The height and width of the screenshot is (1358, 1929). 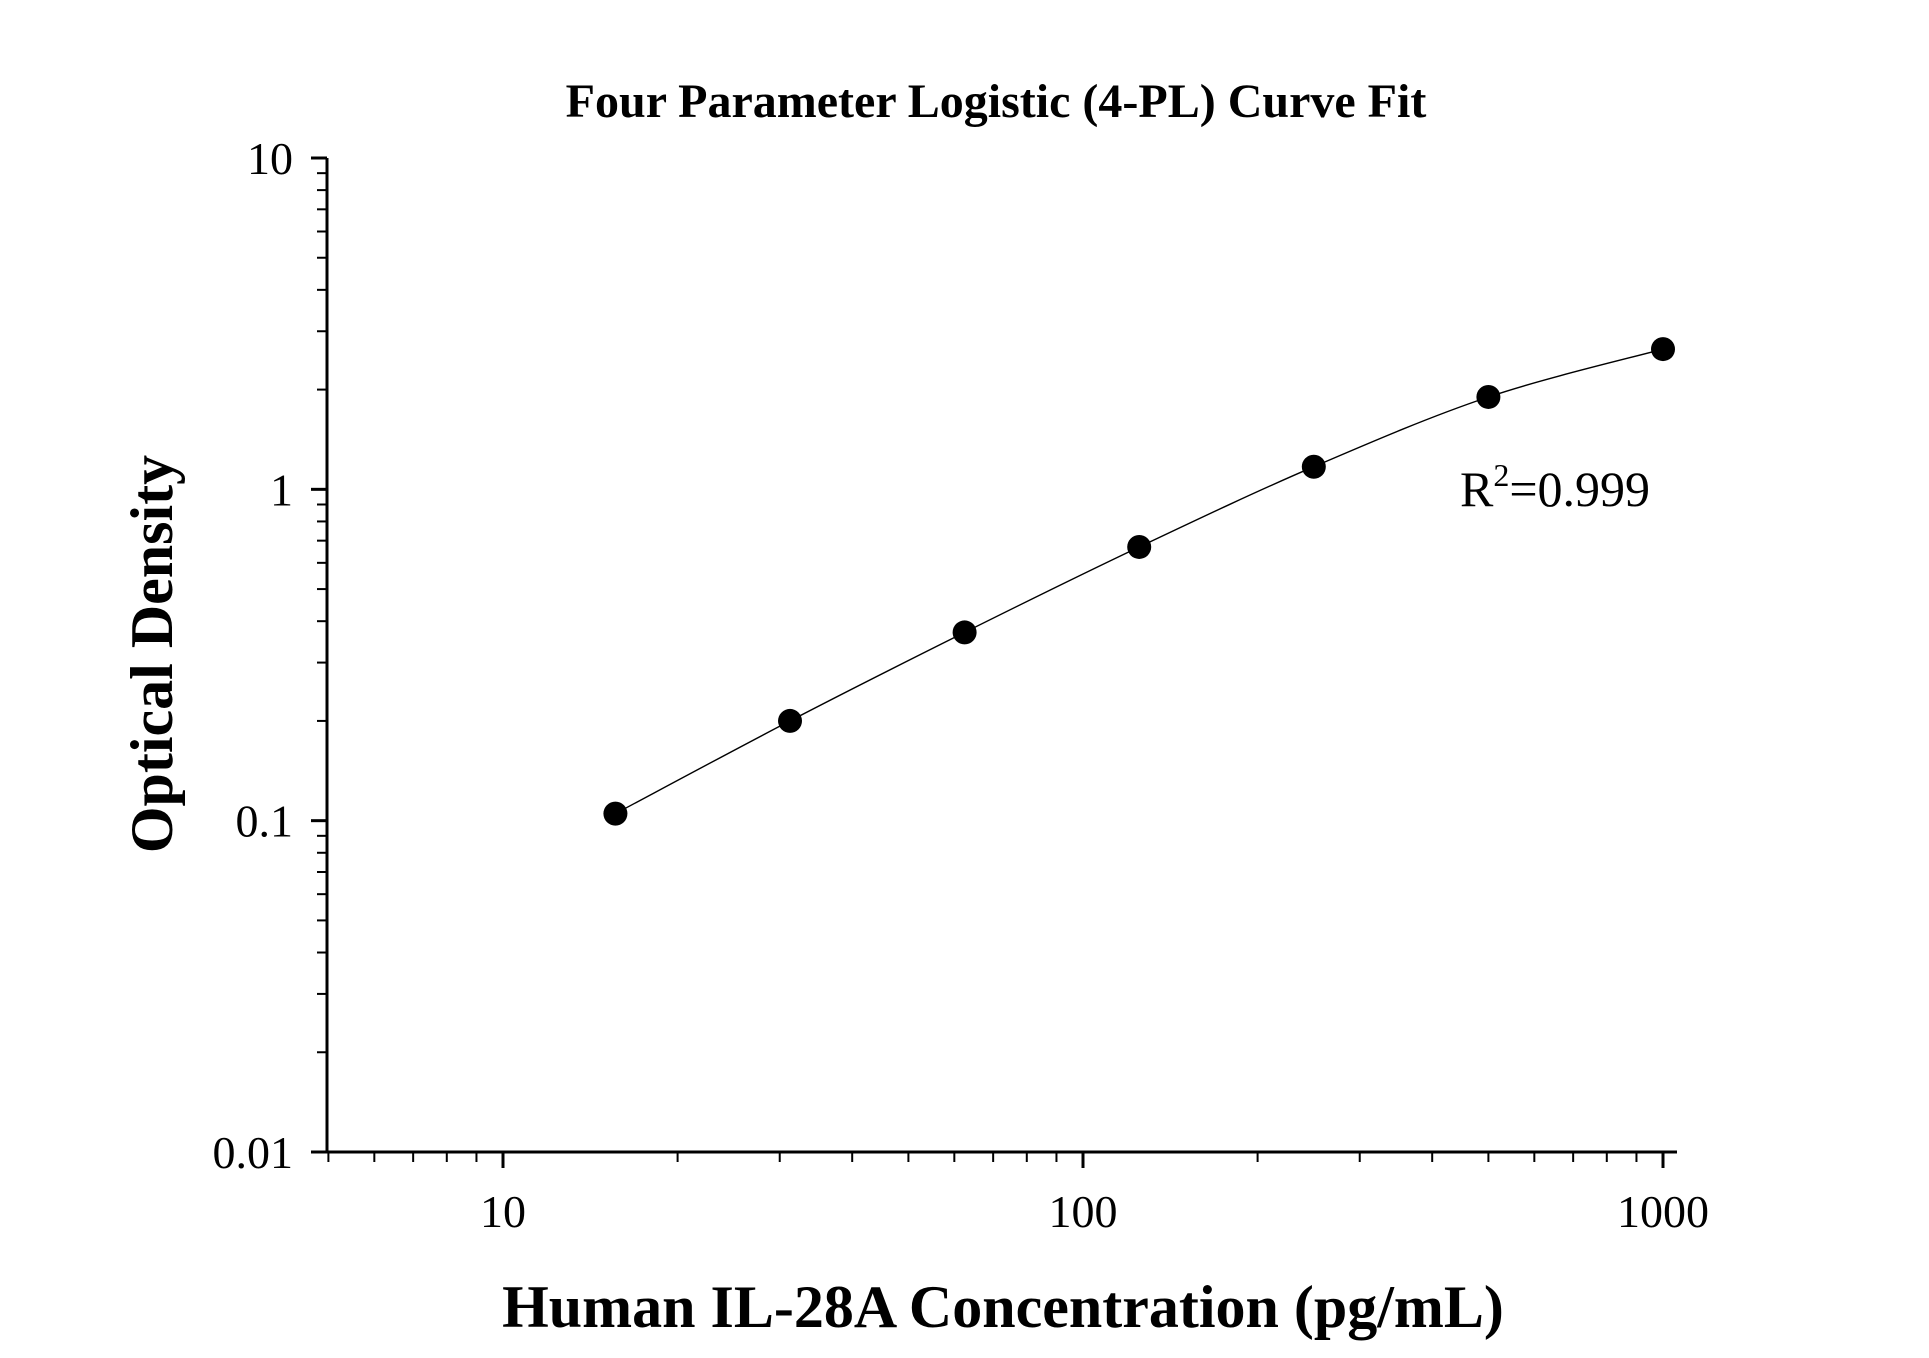 What do you see at coordinates (1579, 489) in the screenshot?
I see `r-squared-value: =0.999` at bounding box center [1579, 489].